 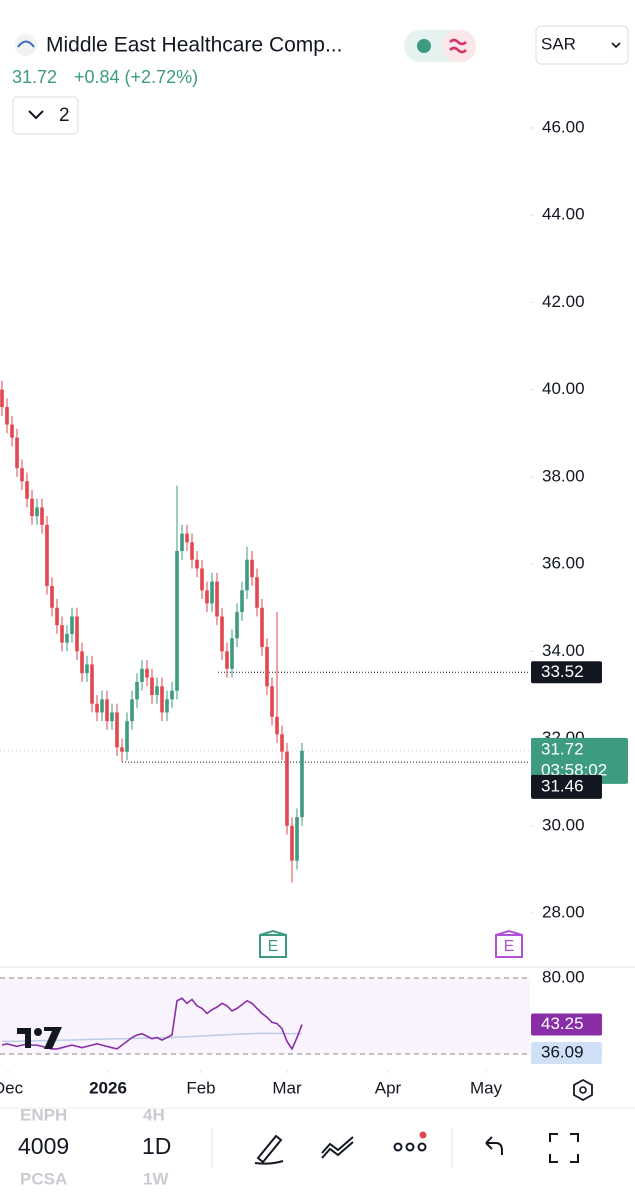 I want to click on x-tick-label: 2026, so click(x=108, y=1087).